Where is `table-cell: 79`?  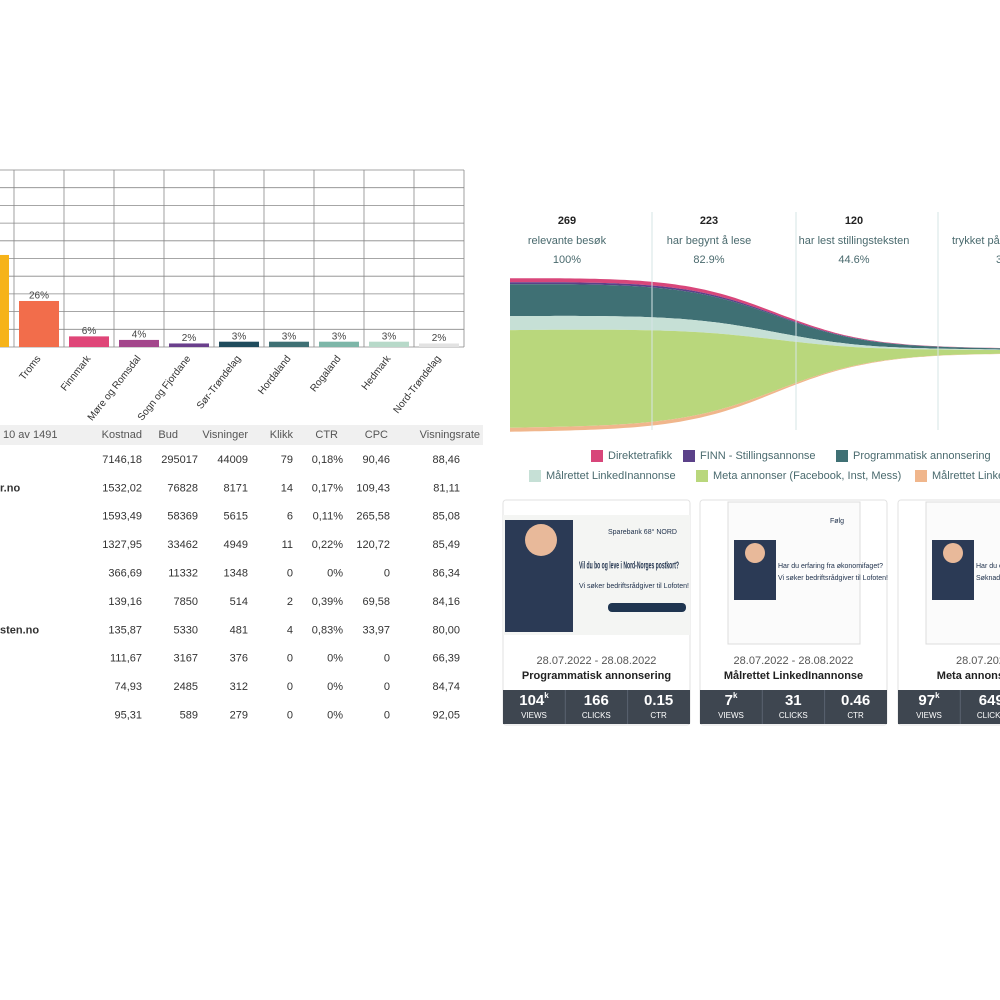 table-cell: 79 is located at coordinates (287, 460).